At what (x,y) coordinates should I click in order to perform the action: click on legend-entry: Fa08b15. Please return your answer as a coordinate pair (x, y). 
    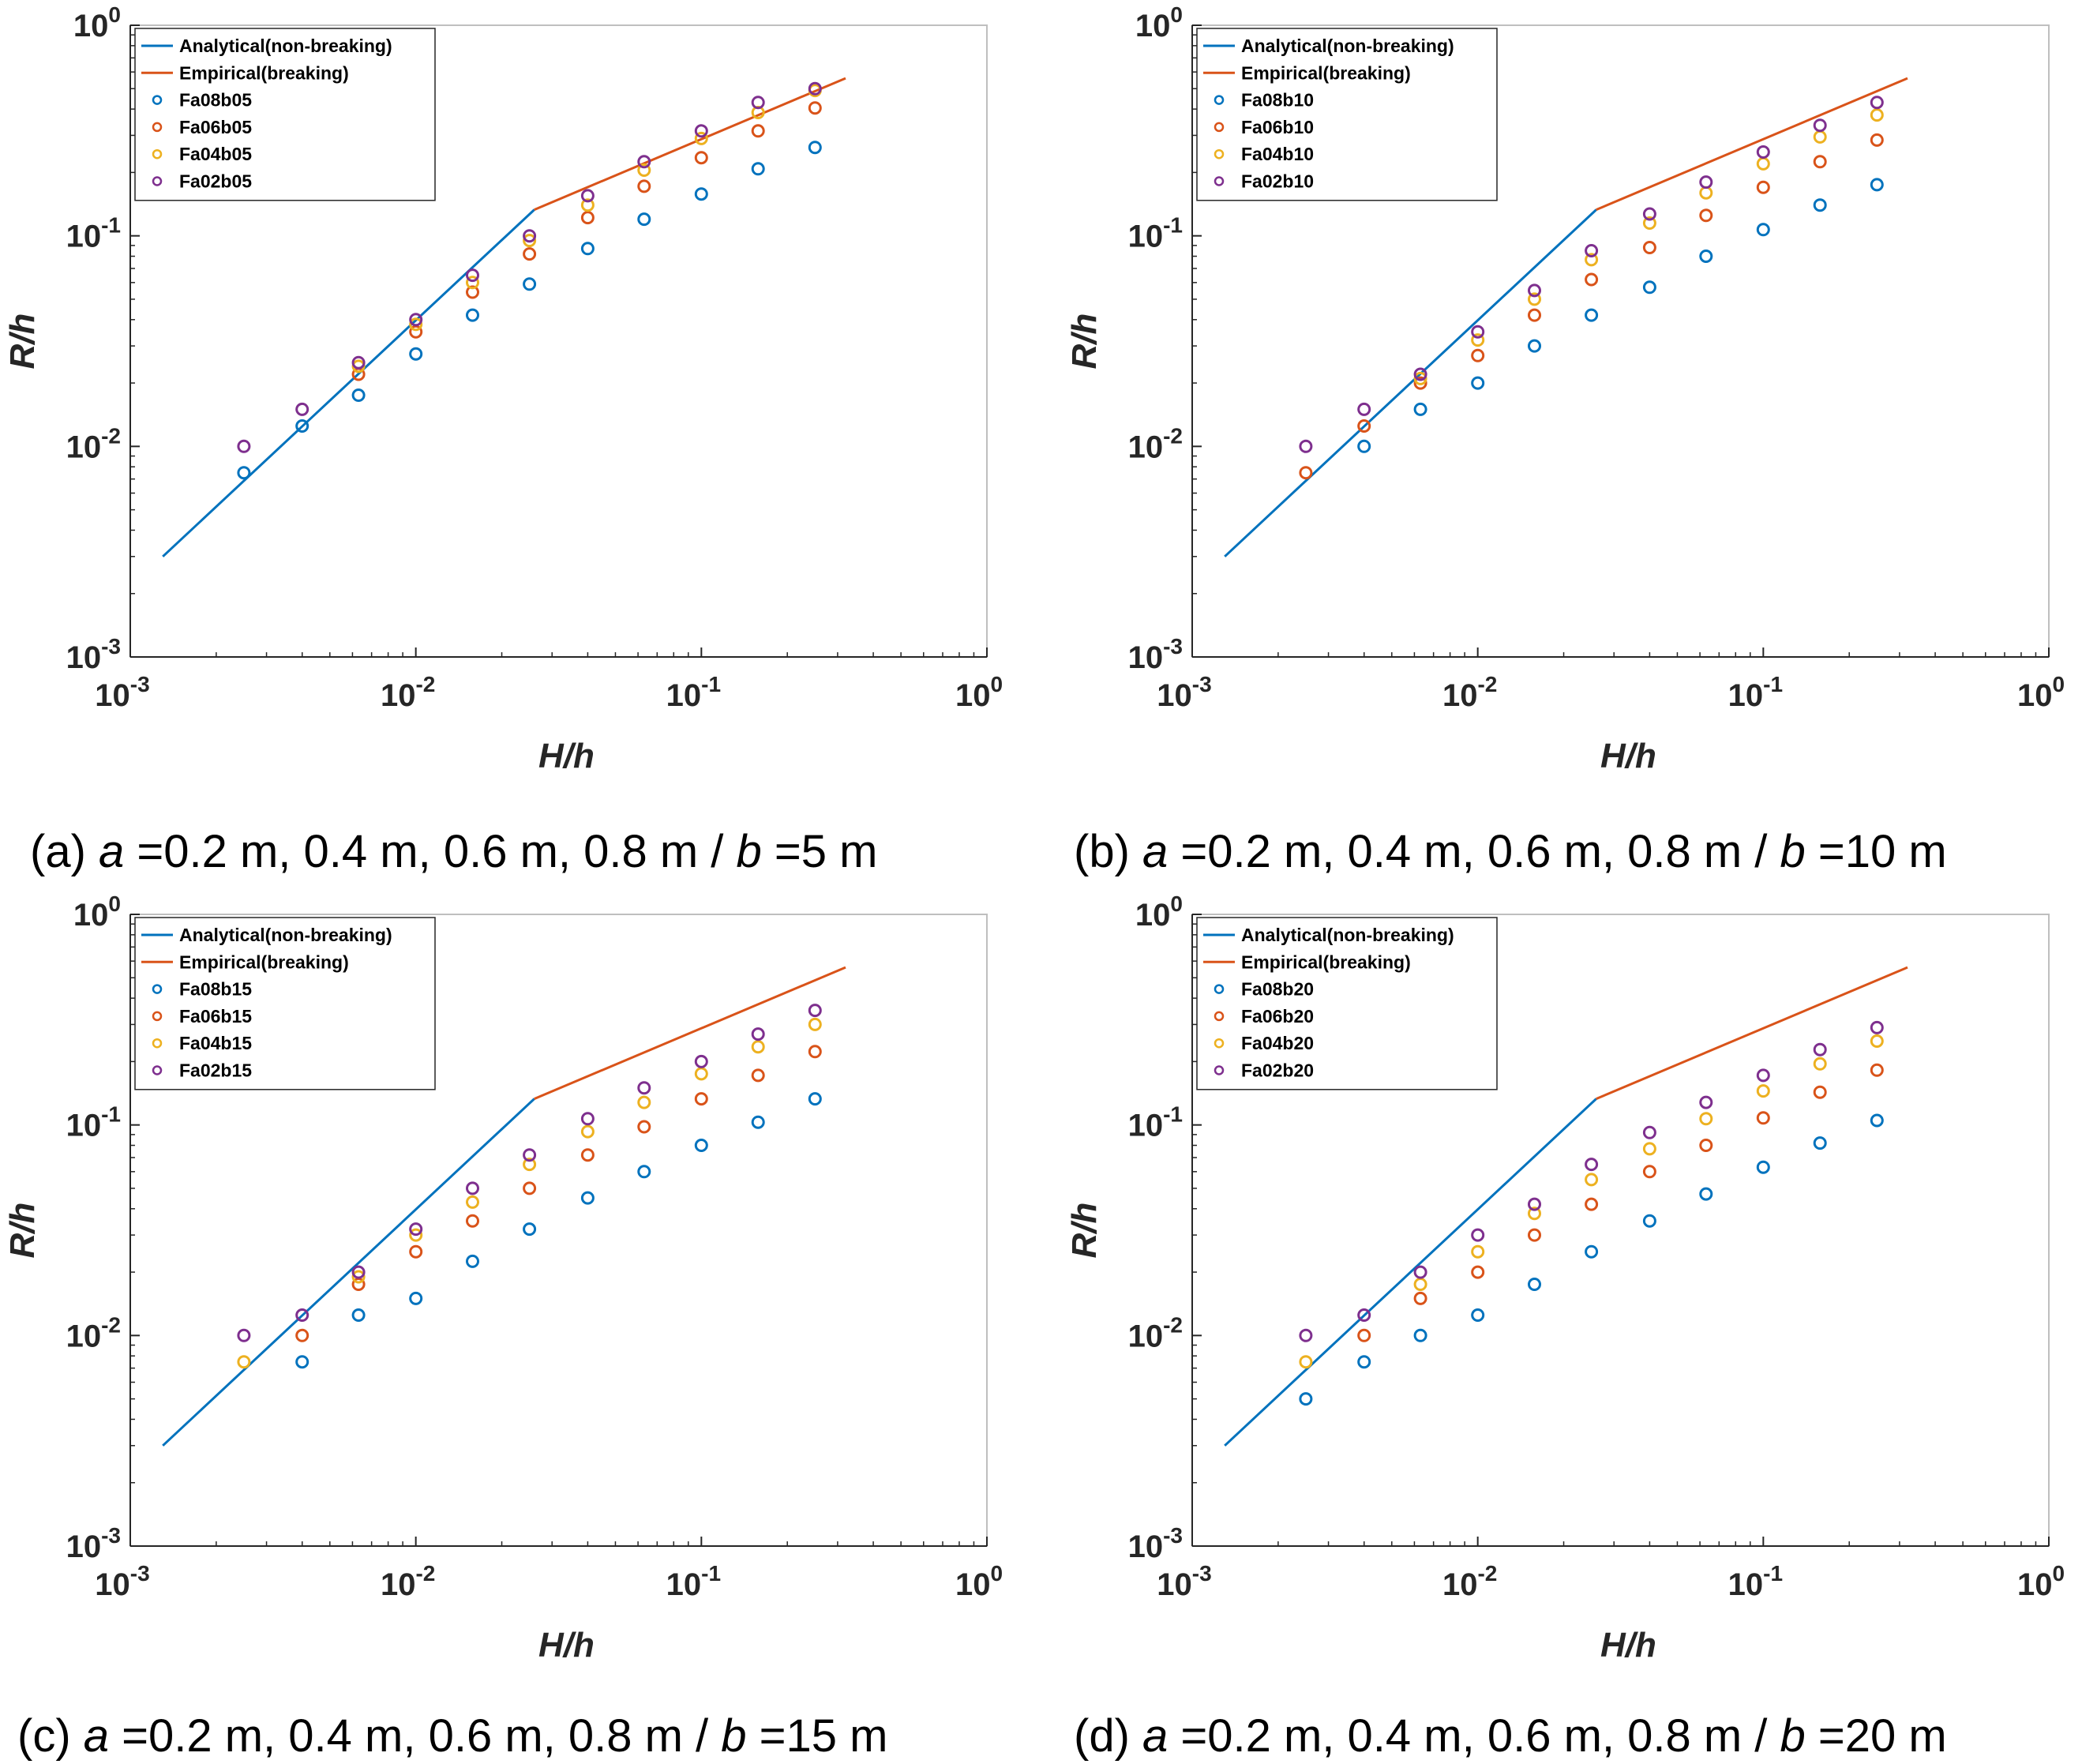
    Looking at the image, I should click on (215, 990).